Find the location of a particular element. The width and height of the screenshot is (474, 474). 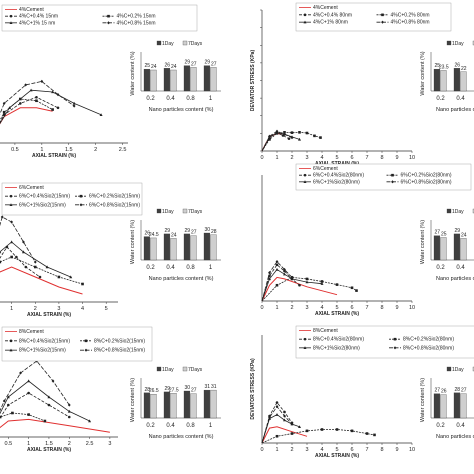

y-axis-label: Water content (%) is located at coordinates (423, 400).